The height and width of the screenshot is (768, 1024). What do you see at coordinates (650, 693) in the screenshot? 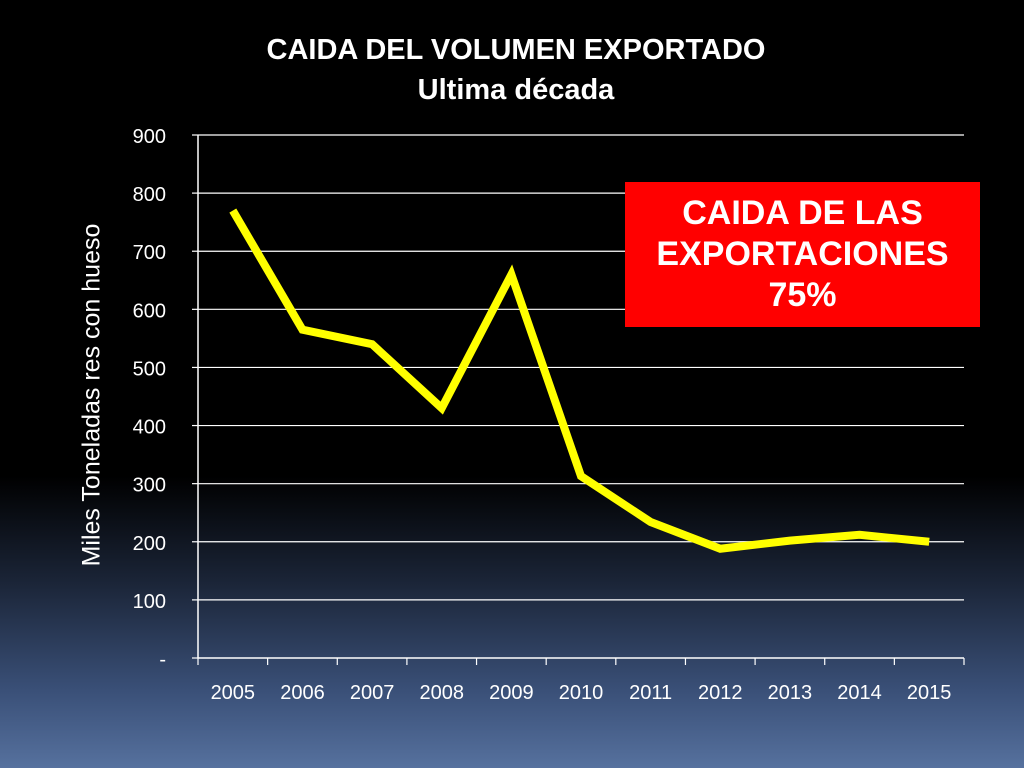
I see `x-tick-label: 2011` at bounding box center [650, 693].